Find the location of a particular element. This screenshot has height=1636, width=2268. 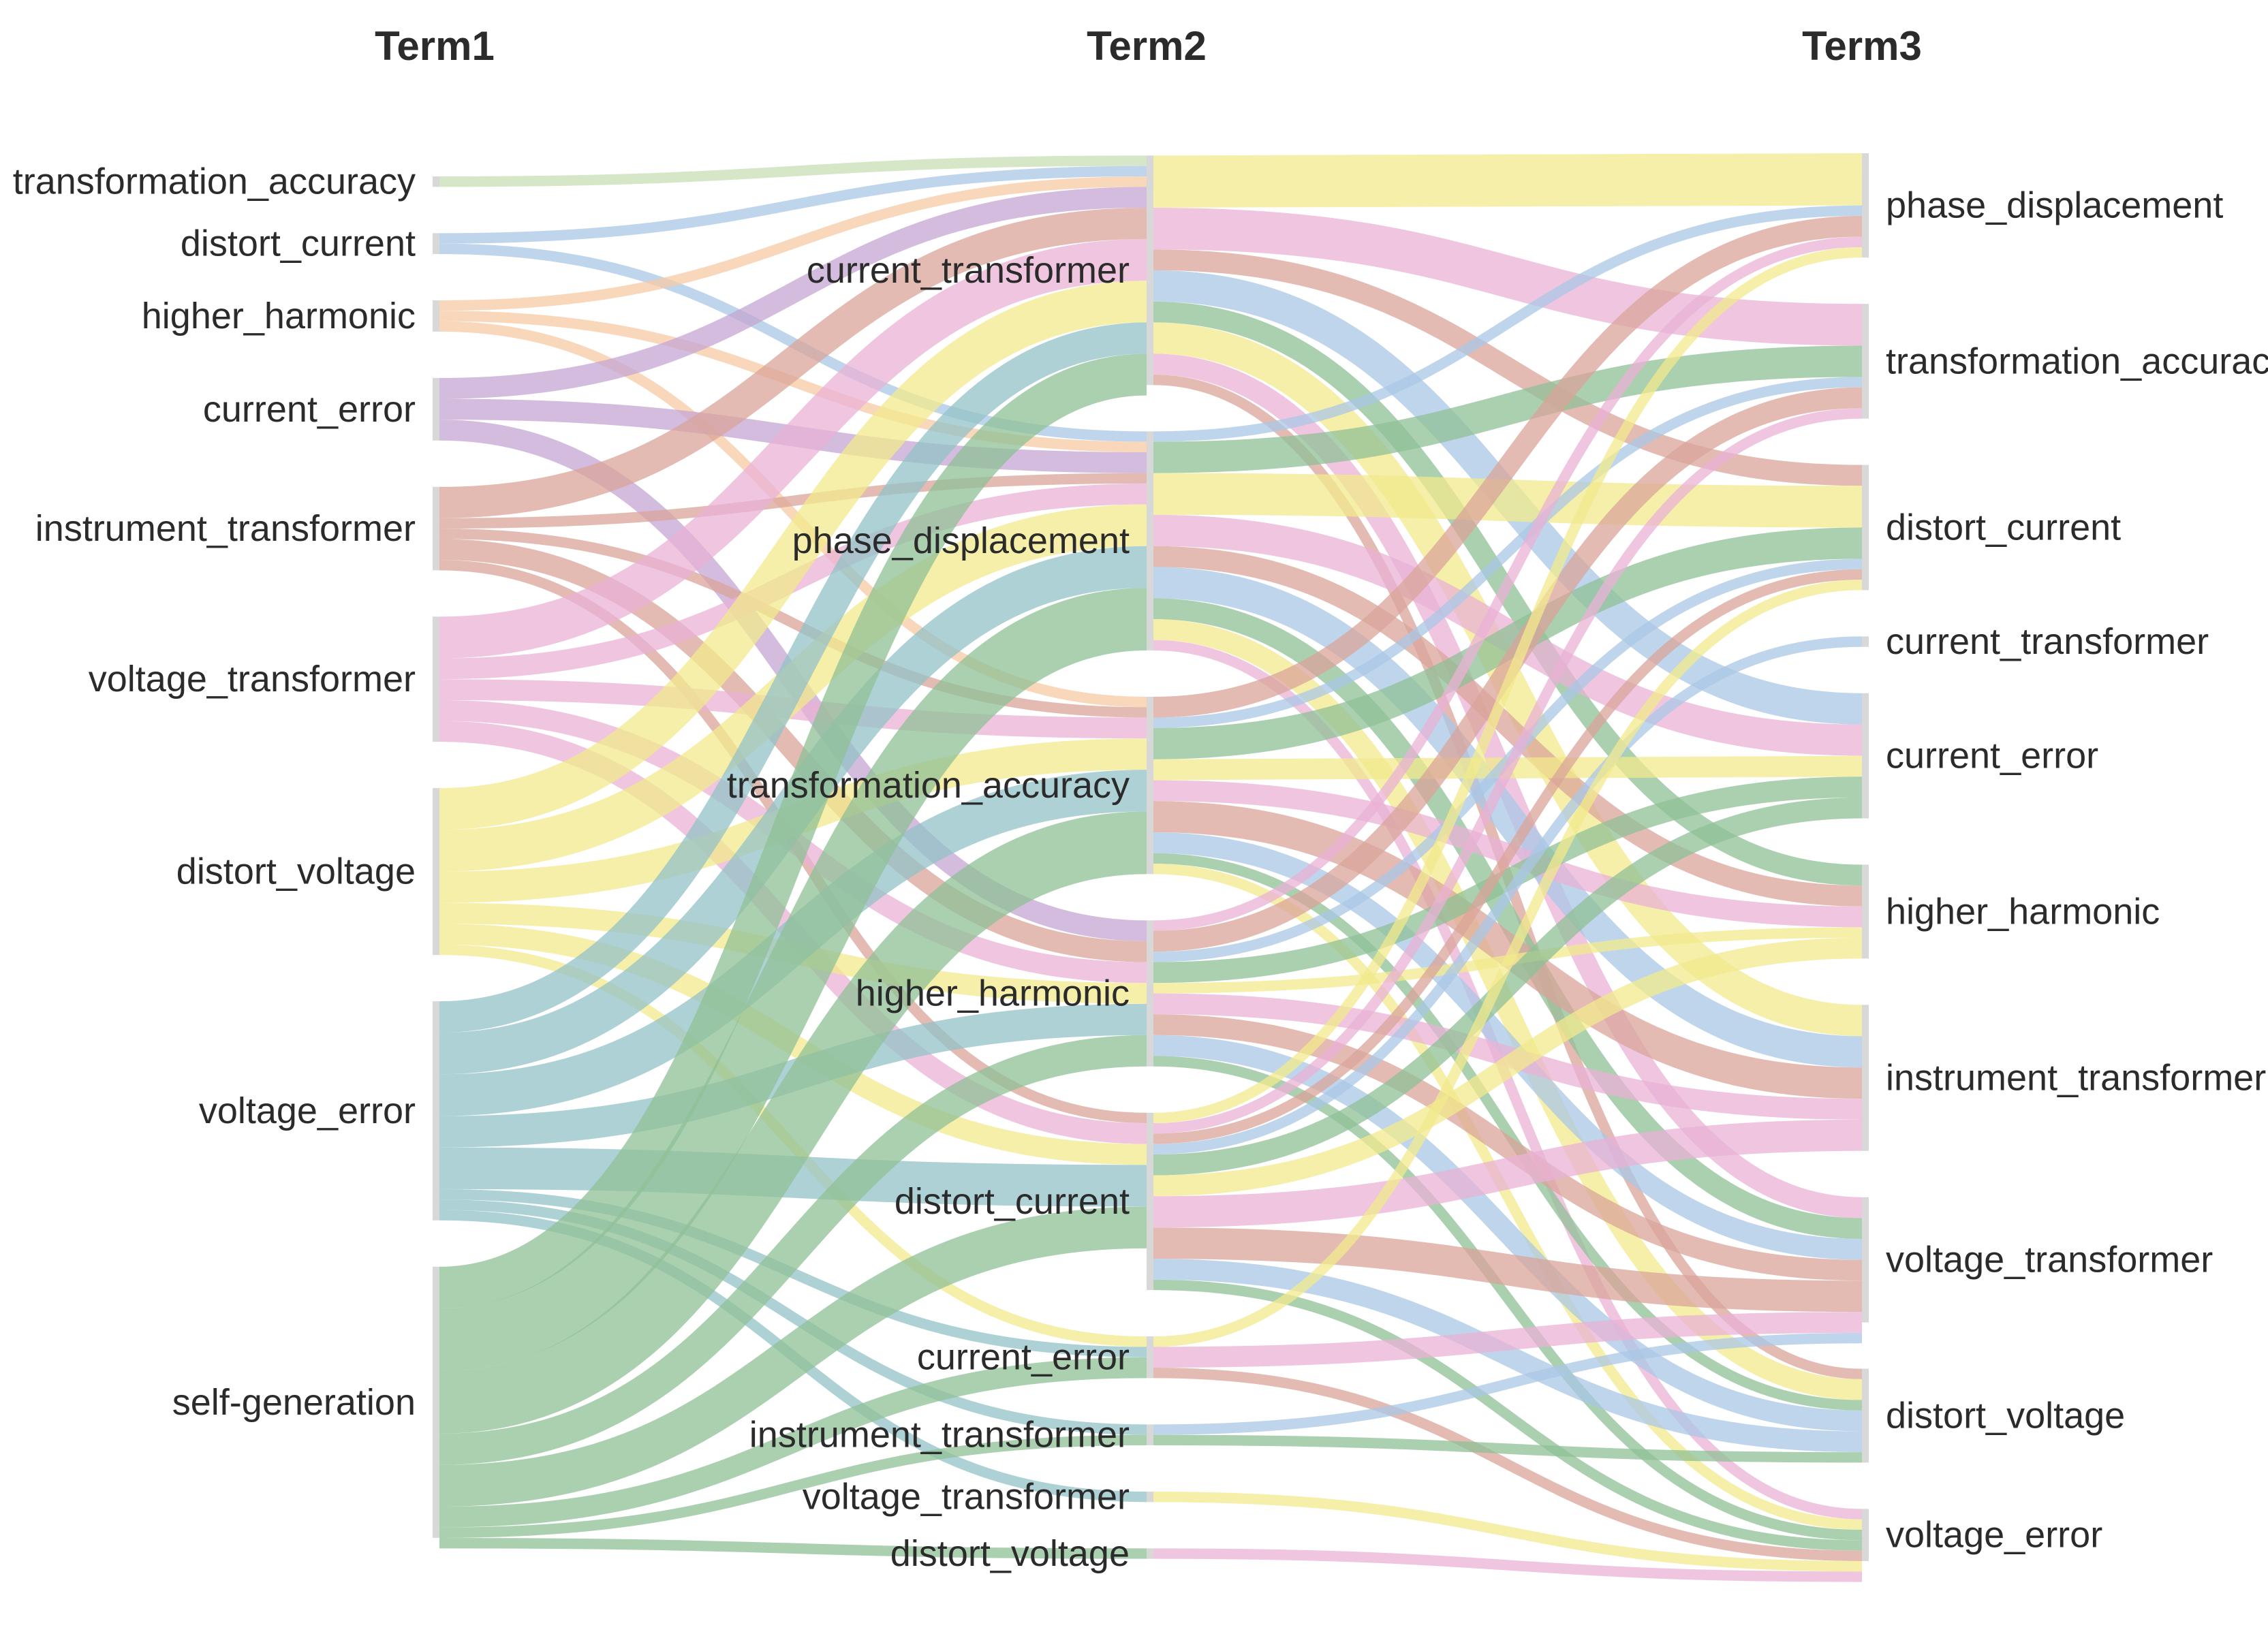

node-label-term3-voltage-error: voltage_error is located at coordinates (1994, 1535).